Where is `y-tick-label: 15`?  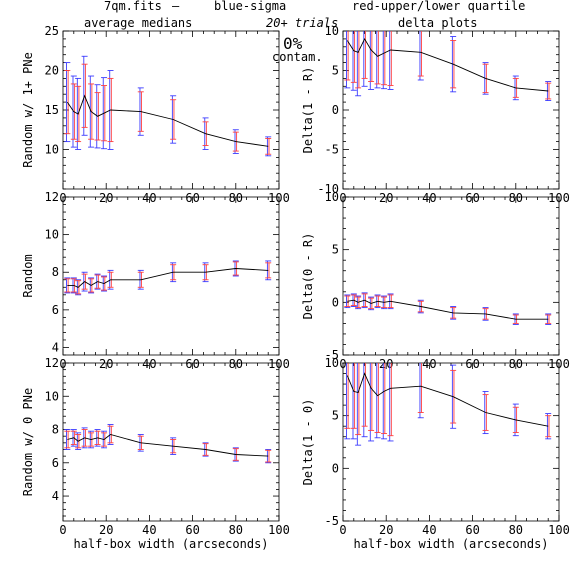
y-tick-label: 15 is located at coordinates (52, 110).